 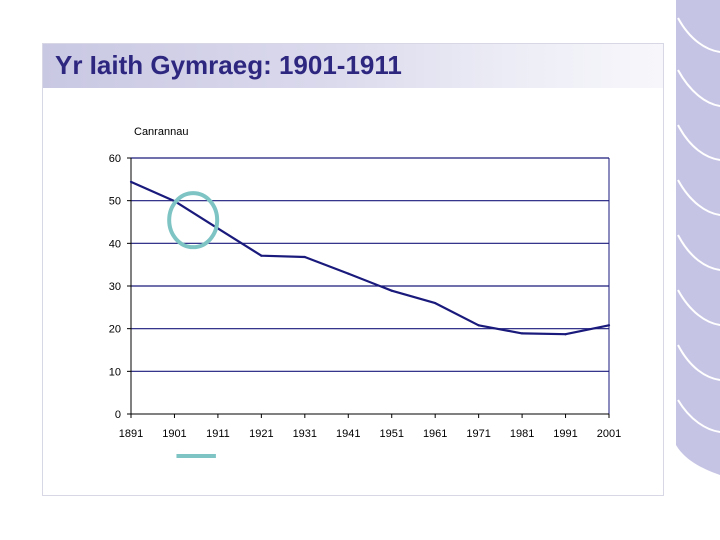 I want to click on y-tick-label: 0, so click(x=118, y=415).